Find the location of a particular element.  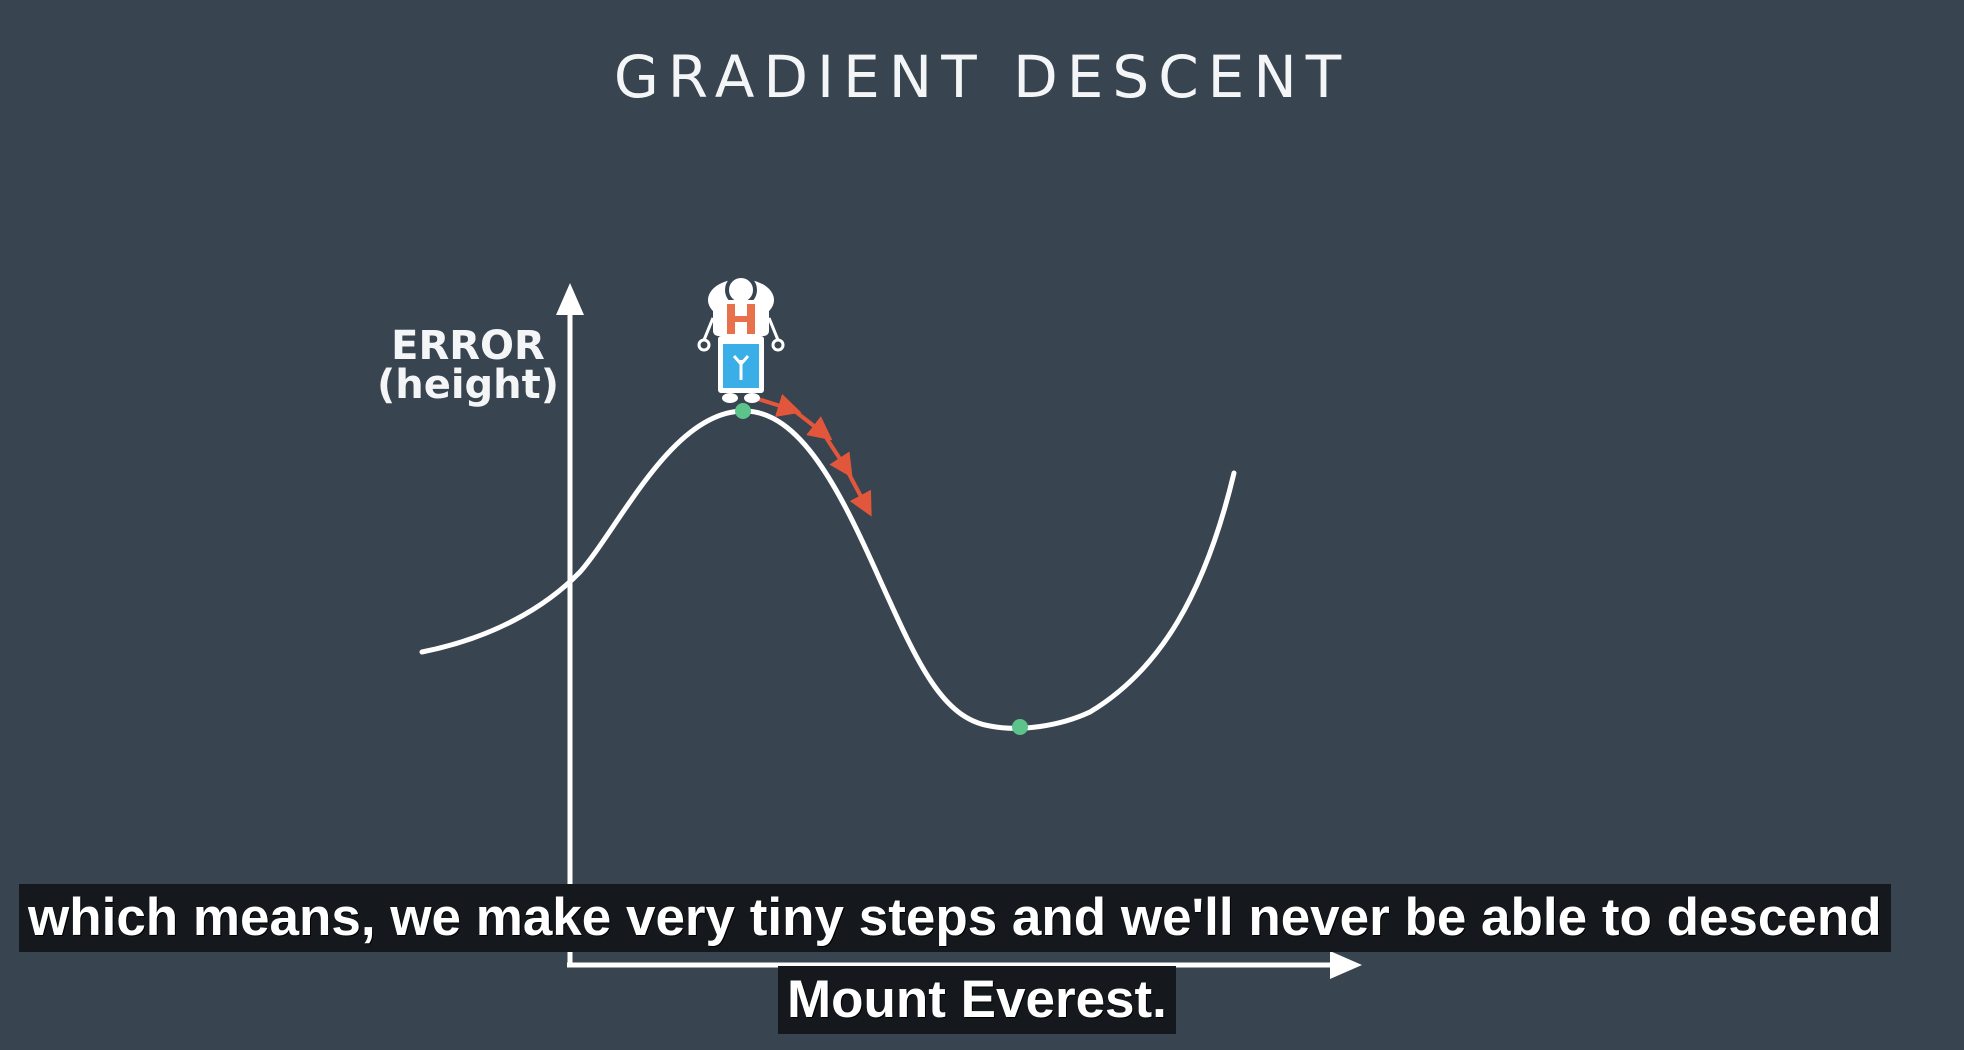

local-maximum-point is located at coordinates (743, 411).